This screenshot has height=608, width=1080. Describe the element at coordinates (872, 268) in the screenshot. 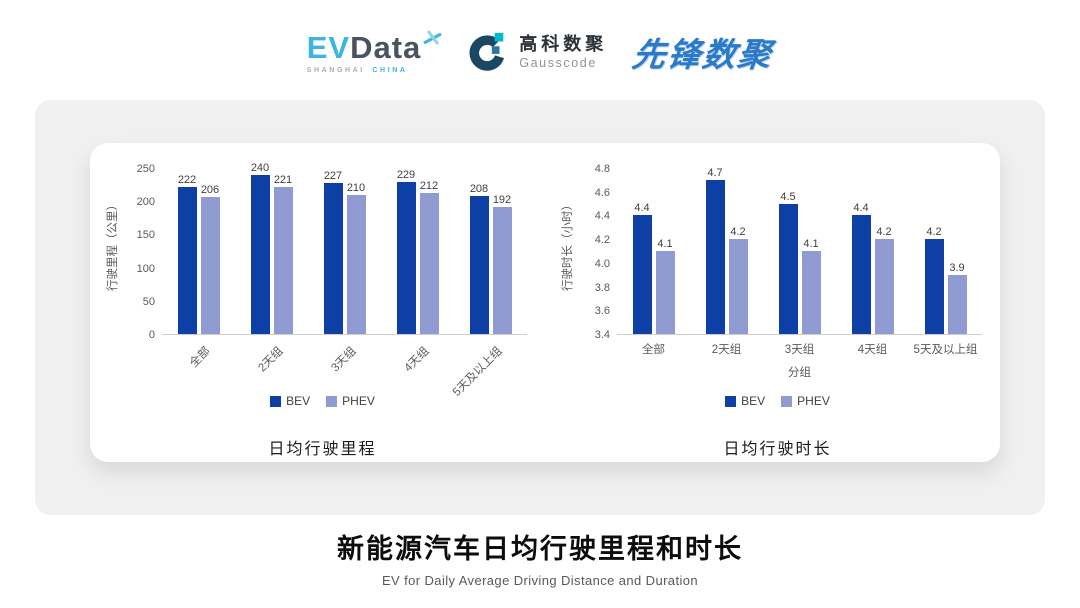

I see `bar-group: 4.4 4.2` at that location.